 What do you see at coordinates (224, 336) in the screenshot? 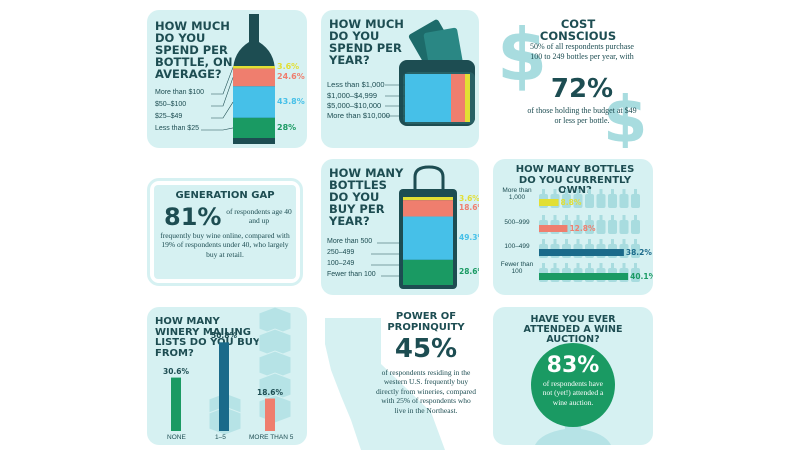
I see `data-label: 50.8%` at bounding box center [224, 336].